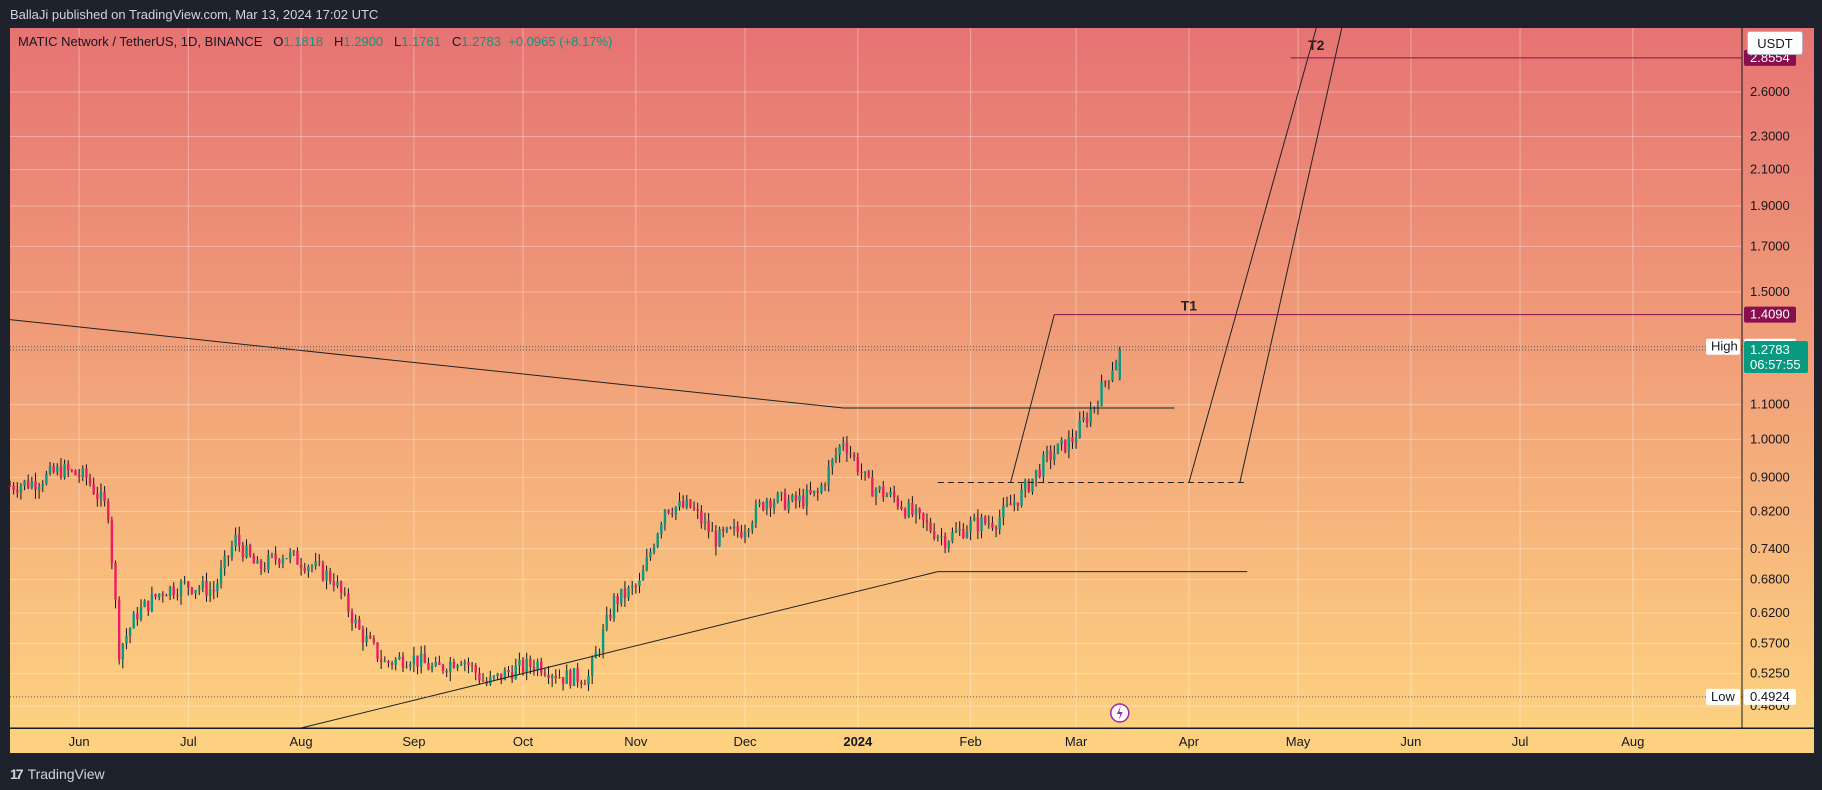 This screenshot has width=1822, height=790. Describe the element at coordinates (1723, 346) in the screenshot. I see `high-label-tag-bg` at that location.